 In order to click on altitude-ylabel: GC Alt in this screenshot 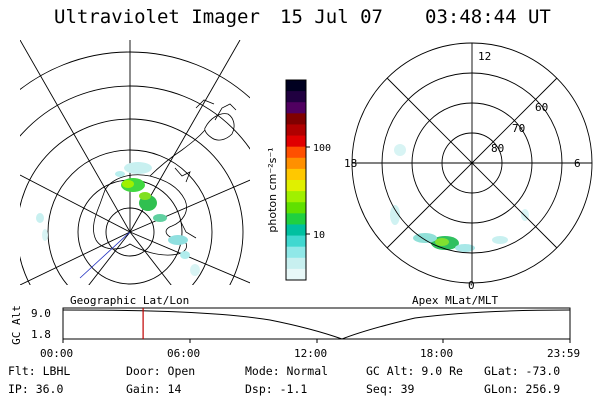, I will do `click(16, 325)`.